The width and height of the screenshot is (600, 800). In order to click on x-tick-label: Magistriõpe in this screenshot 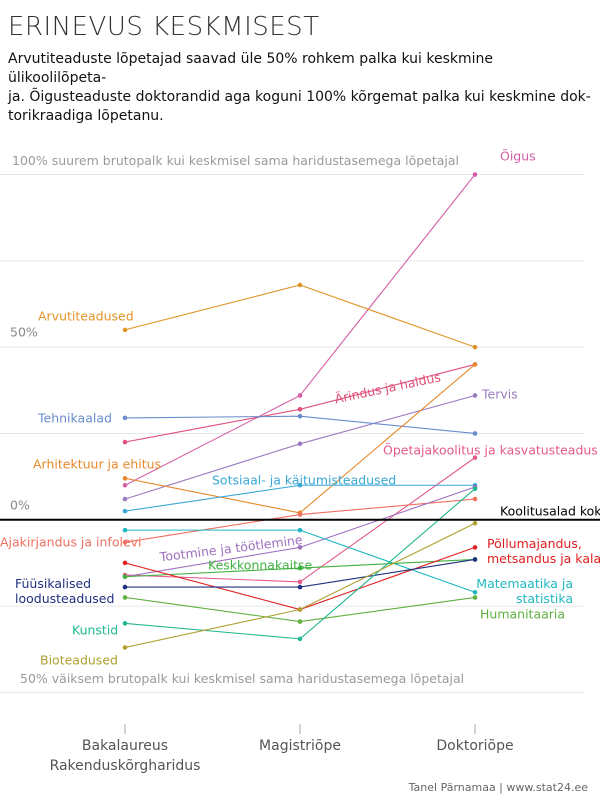, I will do `click(300, 746)`.